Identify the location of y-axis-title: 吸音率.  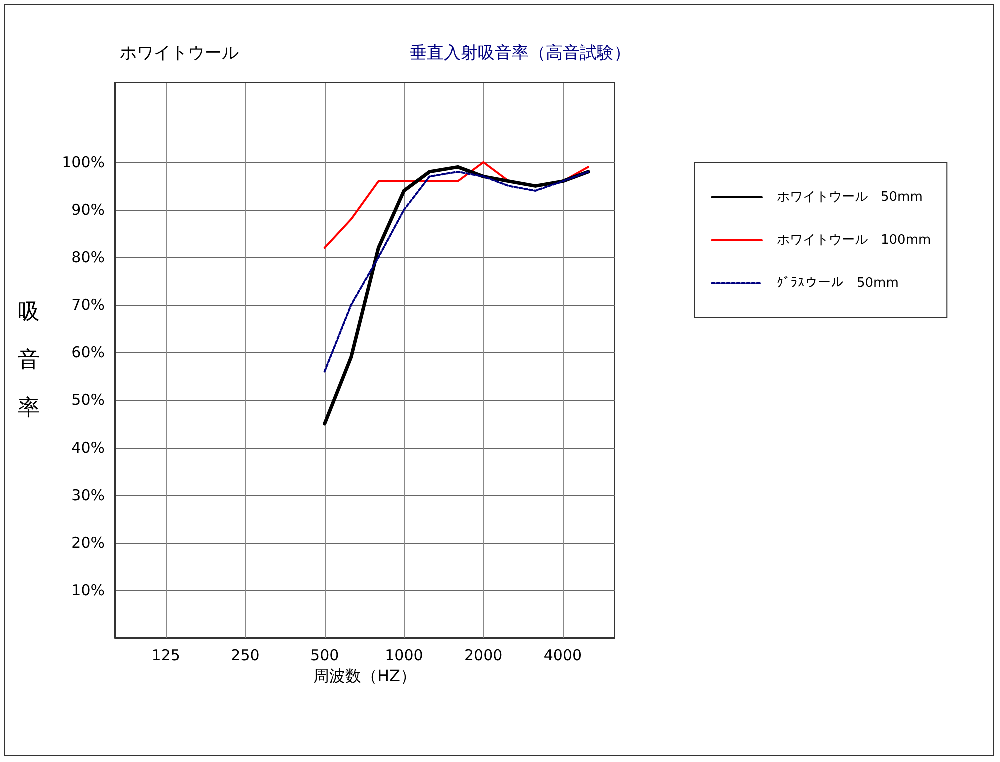
(29, 360).